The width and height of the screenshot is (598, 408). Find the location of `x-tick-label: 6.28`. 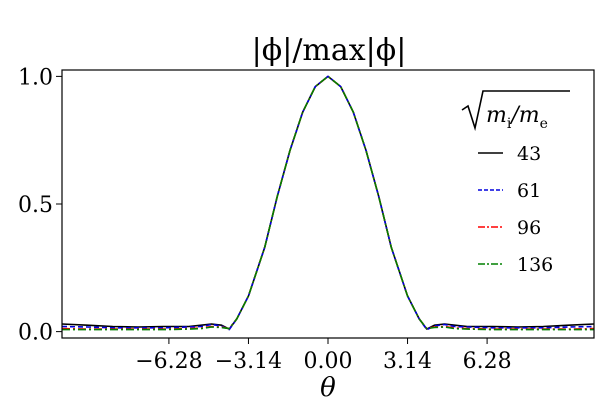

x-tick-label: 6.28 is located at coordinates (487, 361).